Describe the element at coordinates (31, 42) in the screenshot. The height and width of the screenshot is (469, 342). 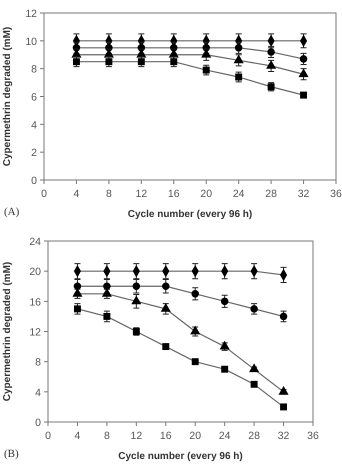
I see `y-tick-label: 10` at that location.